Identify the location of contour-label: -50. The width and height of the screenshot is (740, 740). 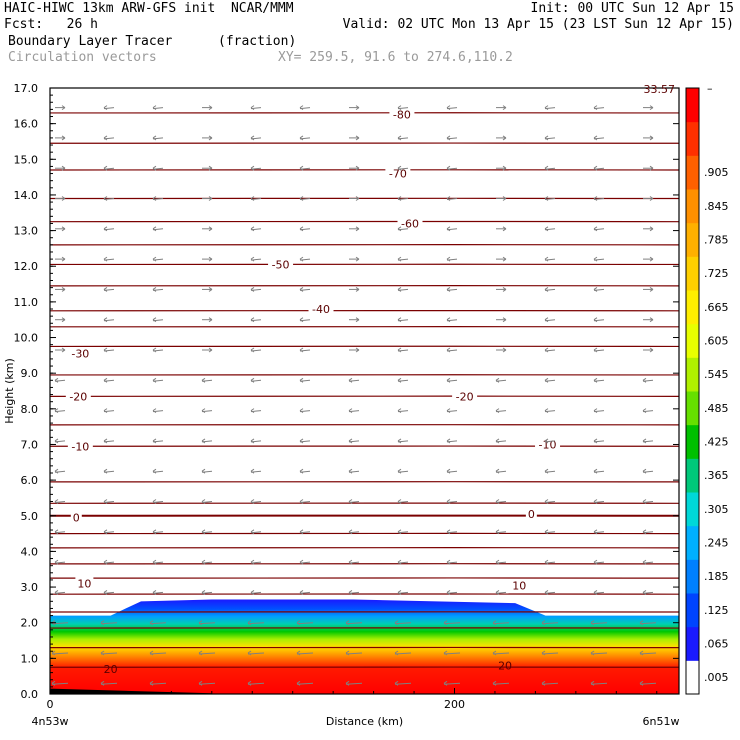
(281, 264).